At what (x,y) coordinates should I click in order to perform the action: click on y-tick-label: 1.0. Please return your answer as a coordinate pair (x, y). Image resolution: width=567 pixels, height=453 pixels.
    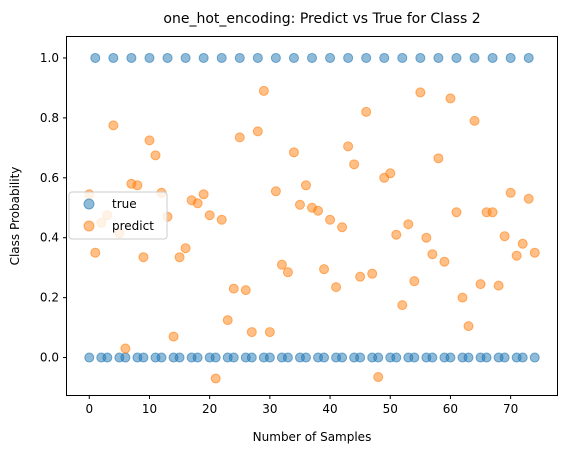
    Looking at the image, I should click on (49, 58).